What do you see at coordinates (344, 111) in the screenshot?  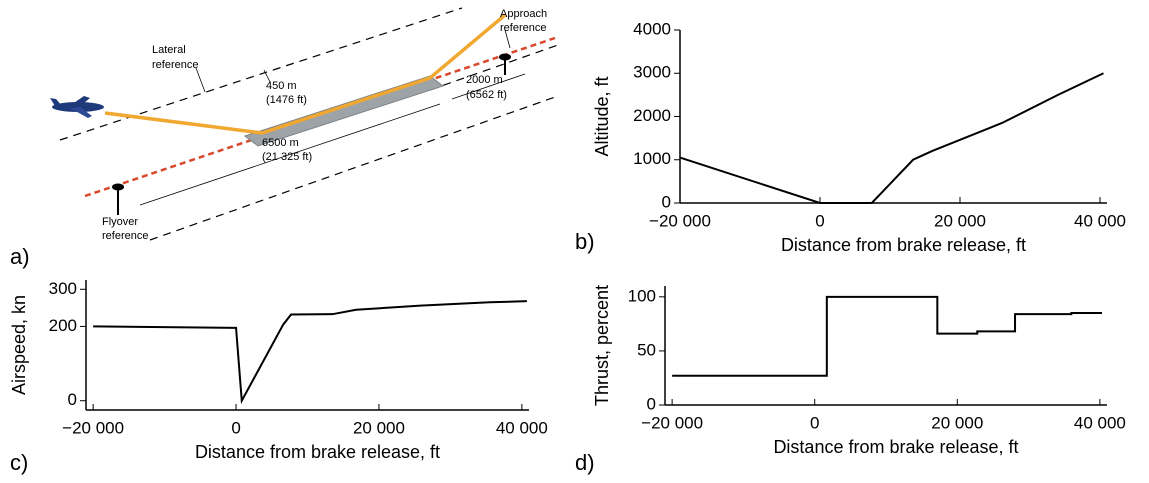 I see `runway` at bounding box center [344, 111].